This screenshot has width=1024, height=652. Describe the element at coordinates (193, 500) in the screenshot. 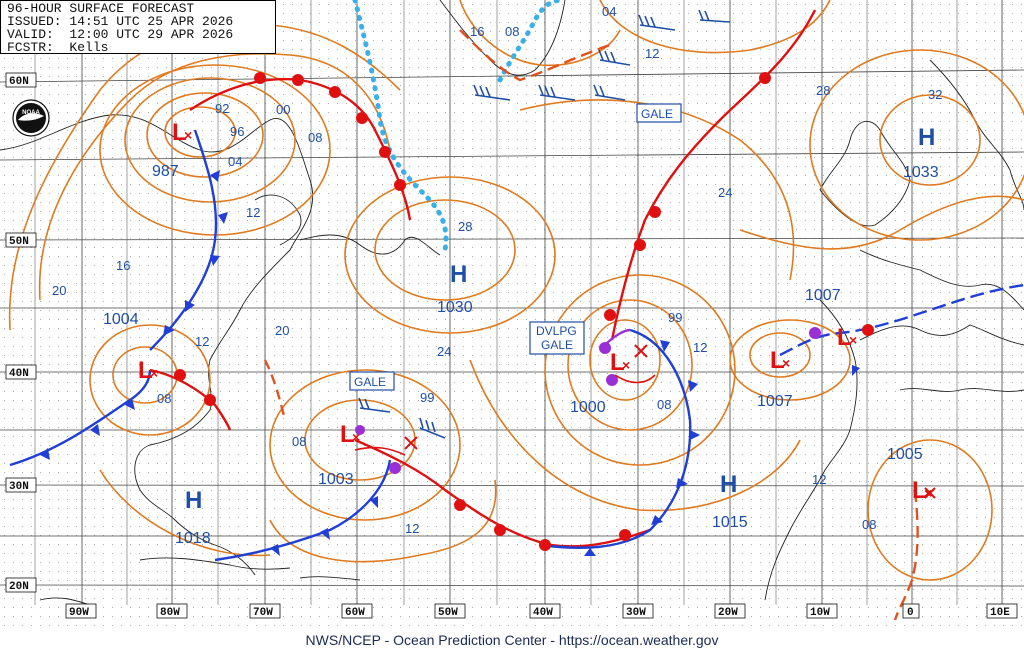

I see `high-1018: H` at that location.